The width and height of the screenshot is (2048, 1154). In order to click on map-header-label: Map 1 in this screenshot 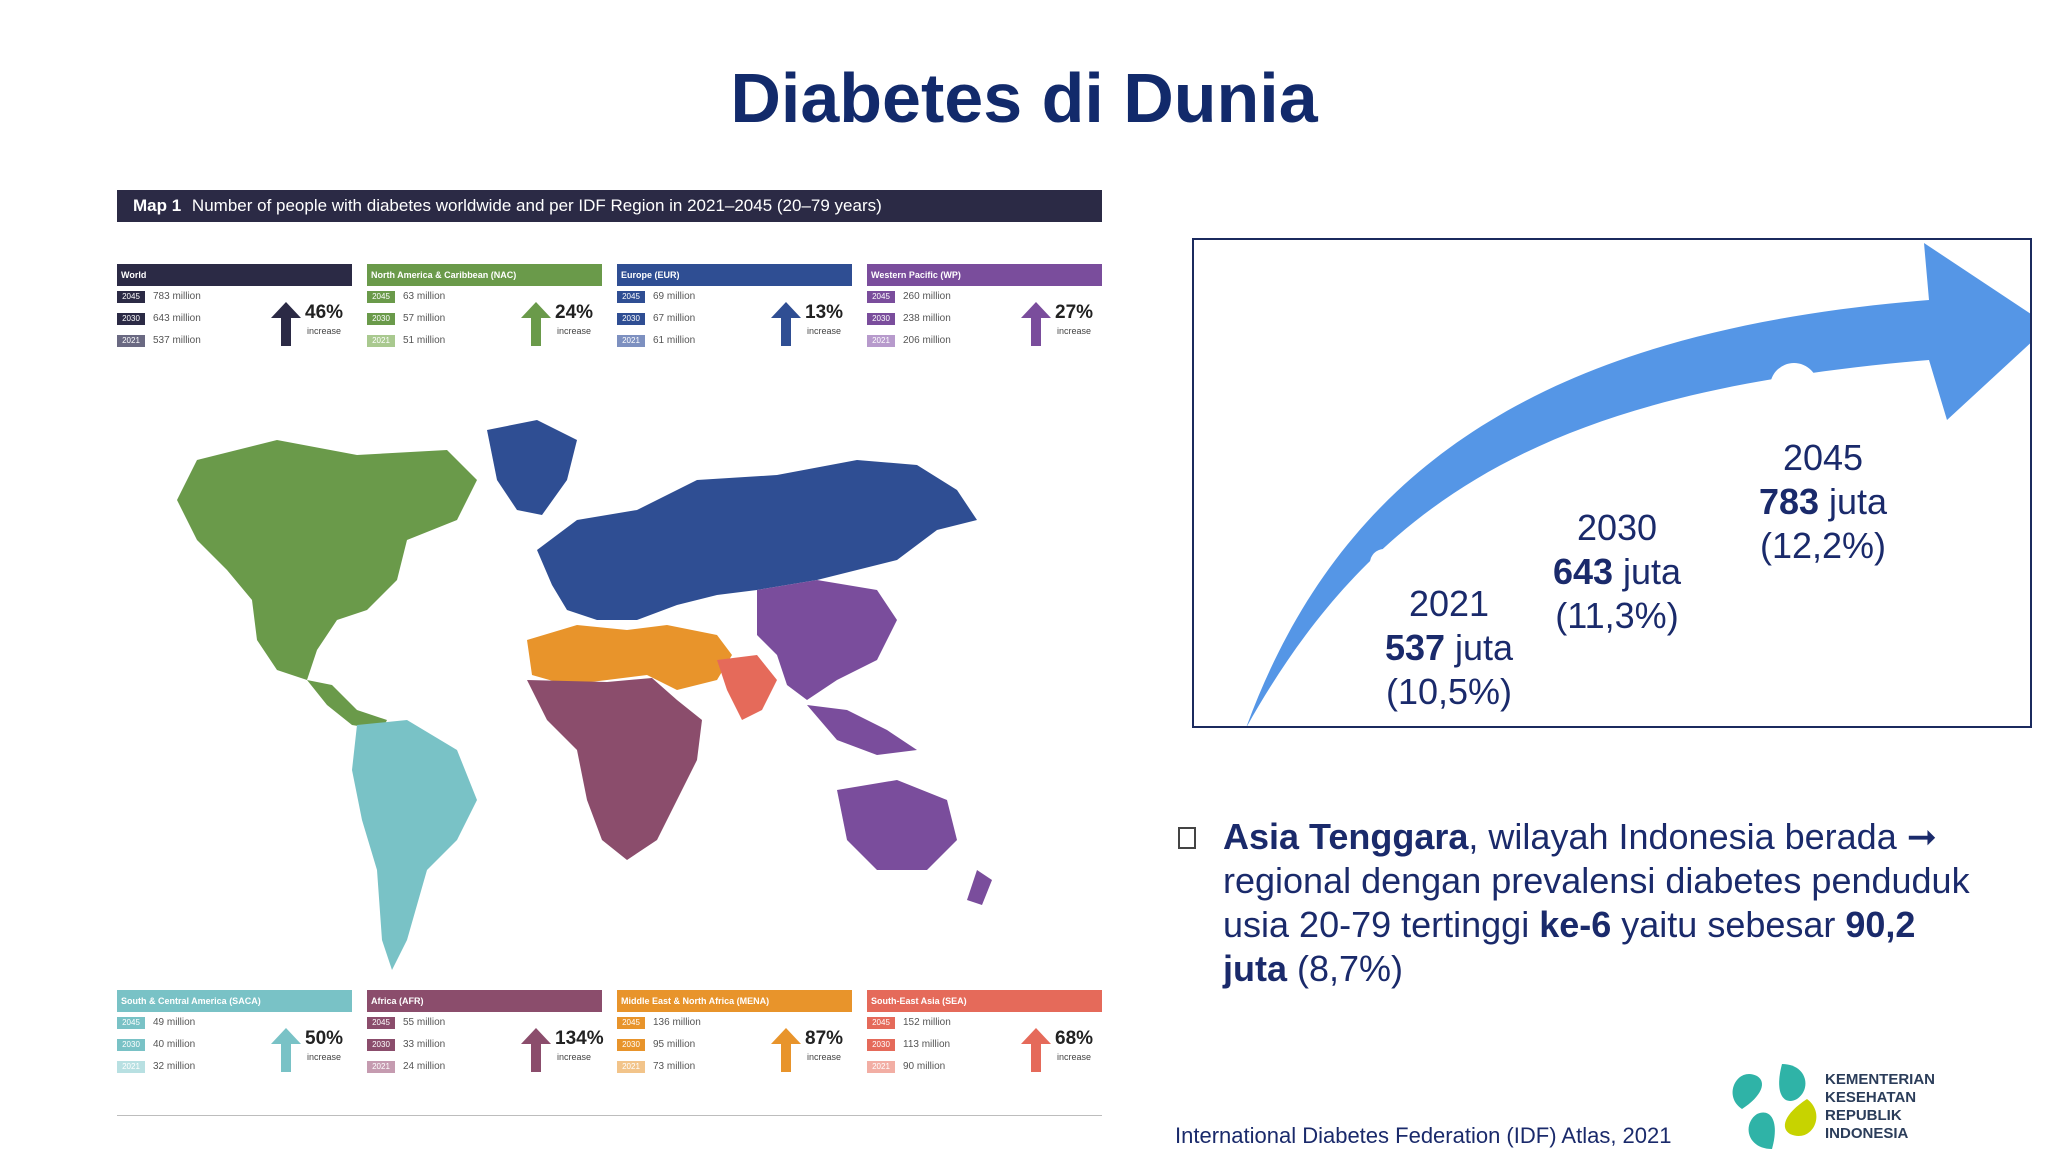, I will do `click(157, 205)`.